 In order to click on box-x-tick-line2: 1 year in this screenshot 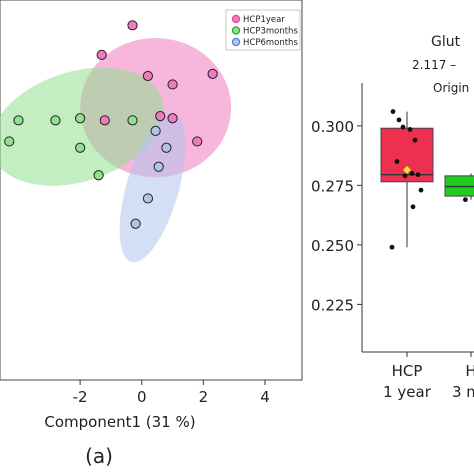, I will do `click(407, 392)`.